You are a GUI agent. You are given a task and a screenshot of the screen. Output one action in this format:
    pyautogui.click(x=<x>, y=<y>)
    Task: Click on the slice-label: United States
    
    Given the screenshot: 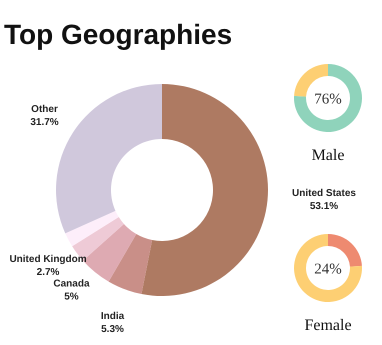 What is the action you would take?
    pyautogui.click(x=324, y=193)
    